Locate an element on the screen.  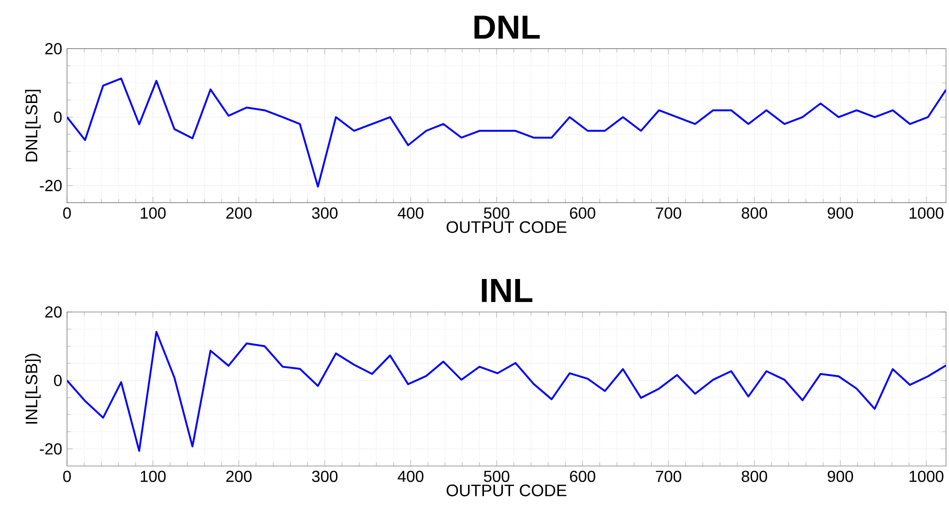
chart-title: INL is located at coordinates (507, 290).